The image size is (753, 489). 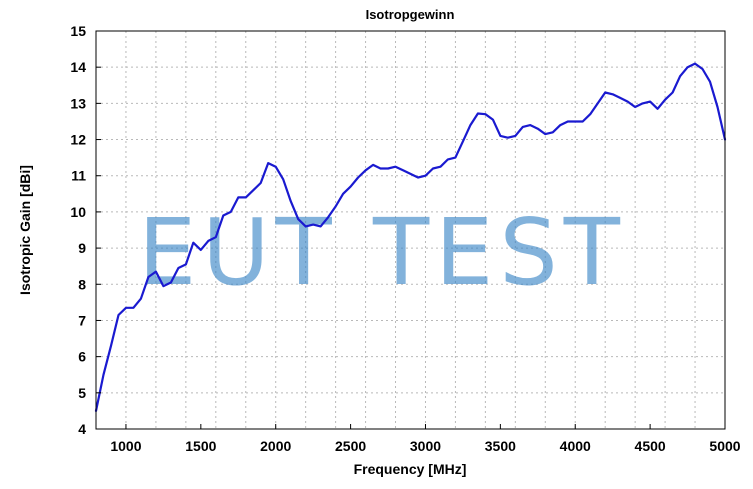 I want to click on y-tick-label: 10, so click(x=78, y=212).